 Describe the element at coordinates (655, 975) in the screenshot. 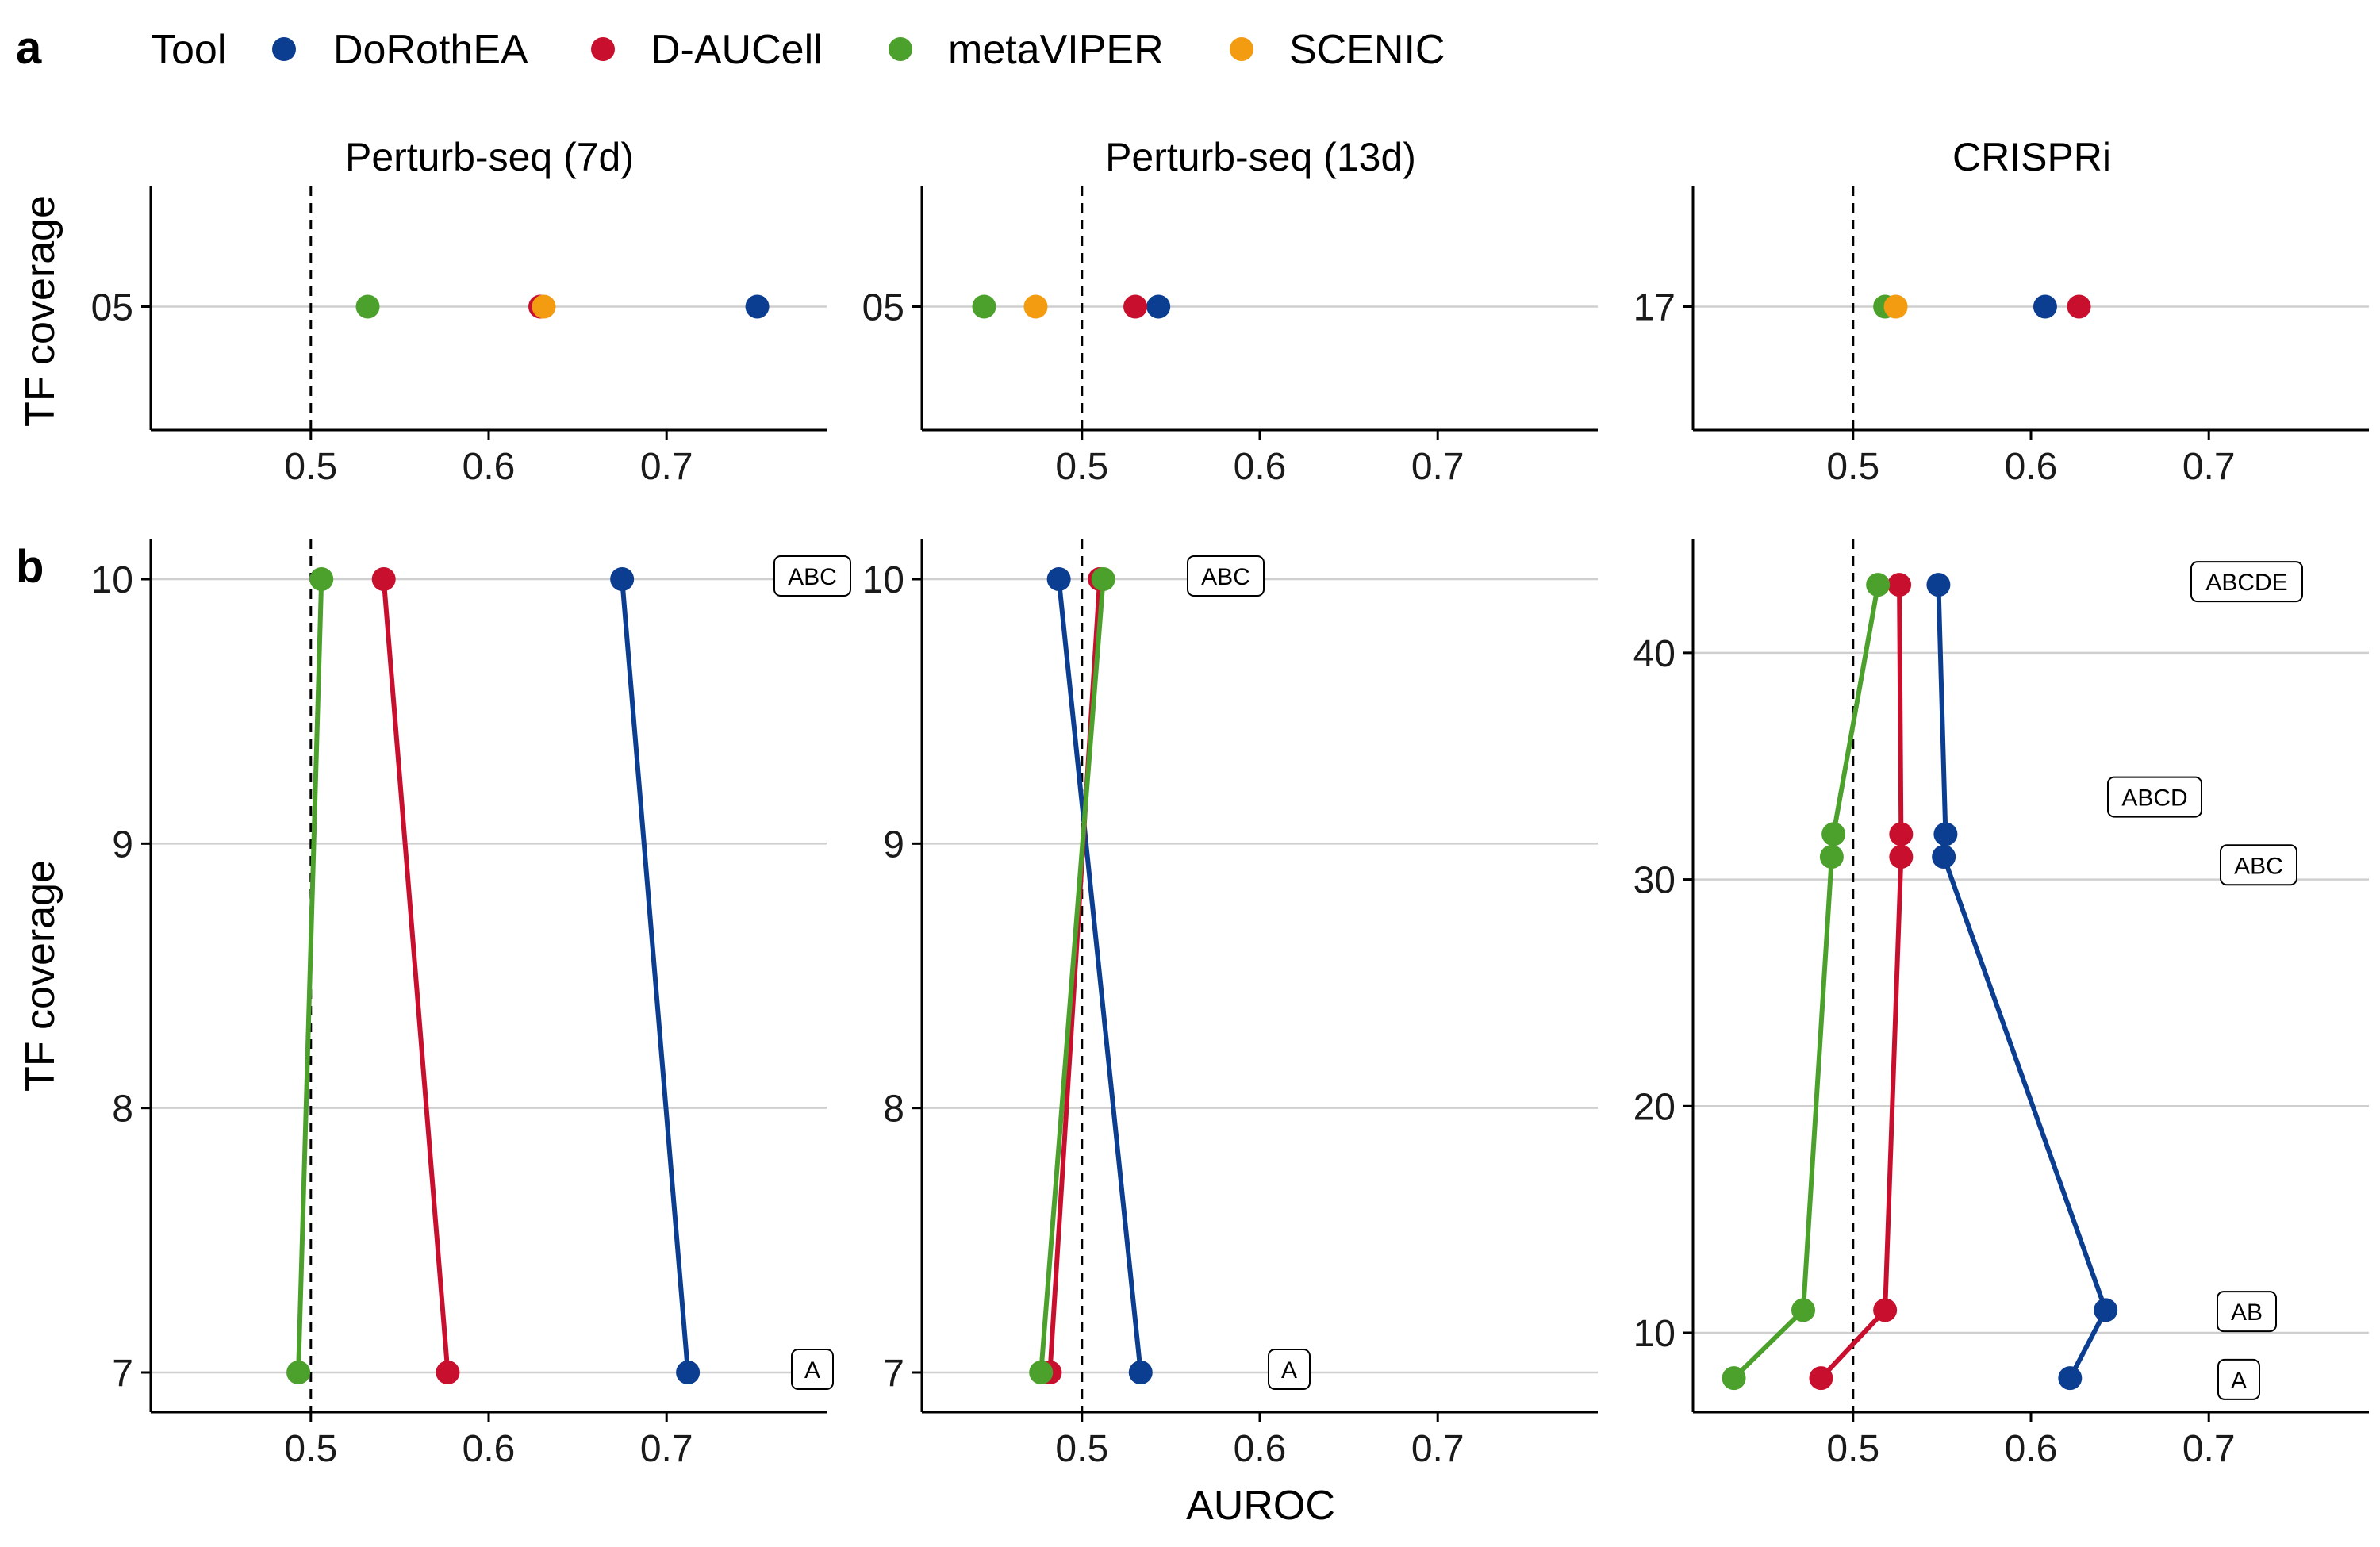

I see `series-line-dorothea` at that location.